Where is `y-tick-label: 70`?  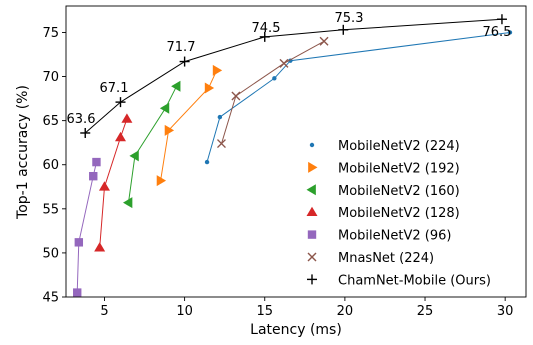
y-tick-label: 70 is located at coordinates (50, 77).